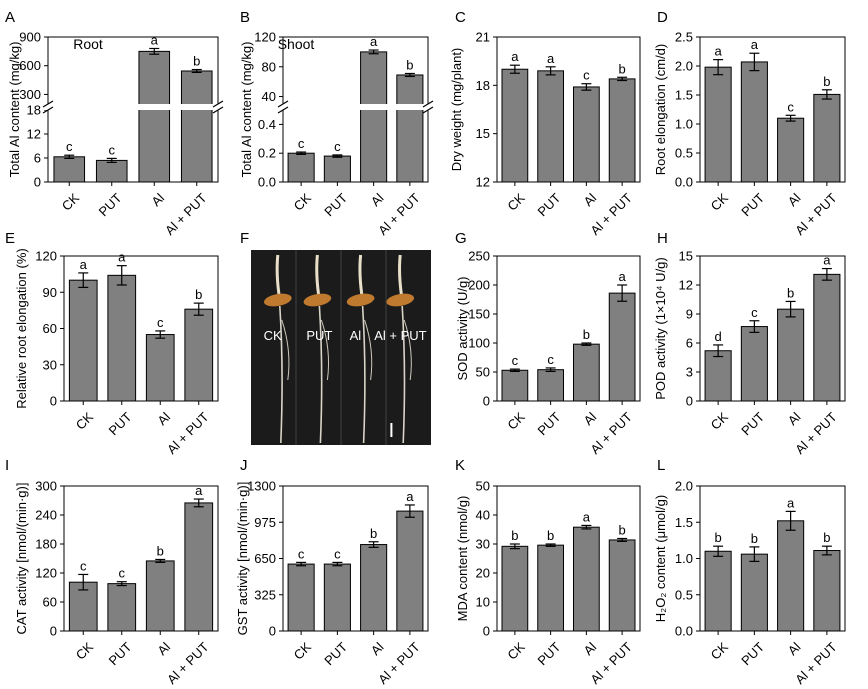 The image size is (868, 689). Describe the element at coordinates (660, 558) in the screenshot. I see `y-axis-label: H₂O₂ content (μmol/g)` at that location.